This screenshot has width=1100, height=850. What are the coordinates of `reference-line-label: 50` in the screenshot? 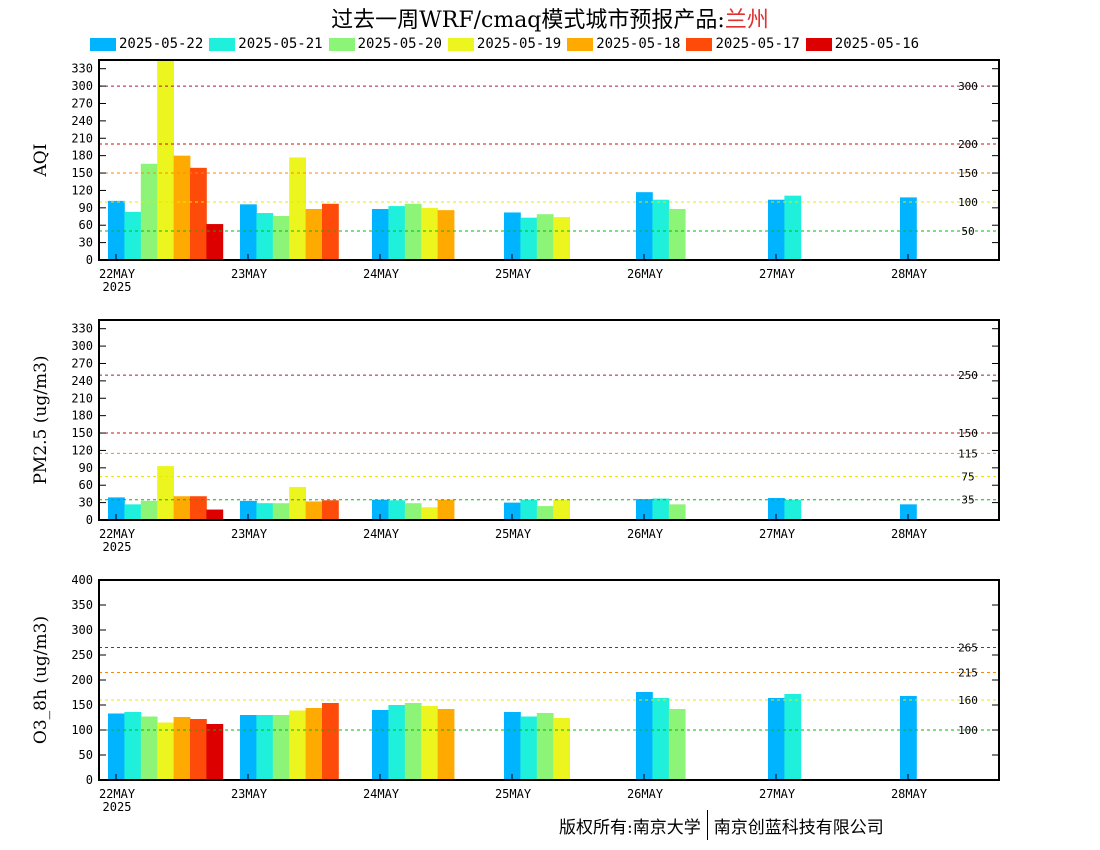 It's located at (967, 231).